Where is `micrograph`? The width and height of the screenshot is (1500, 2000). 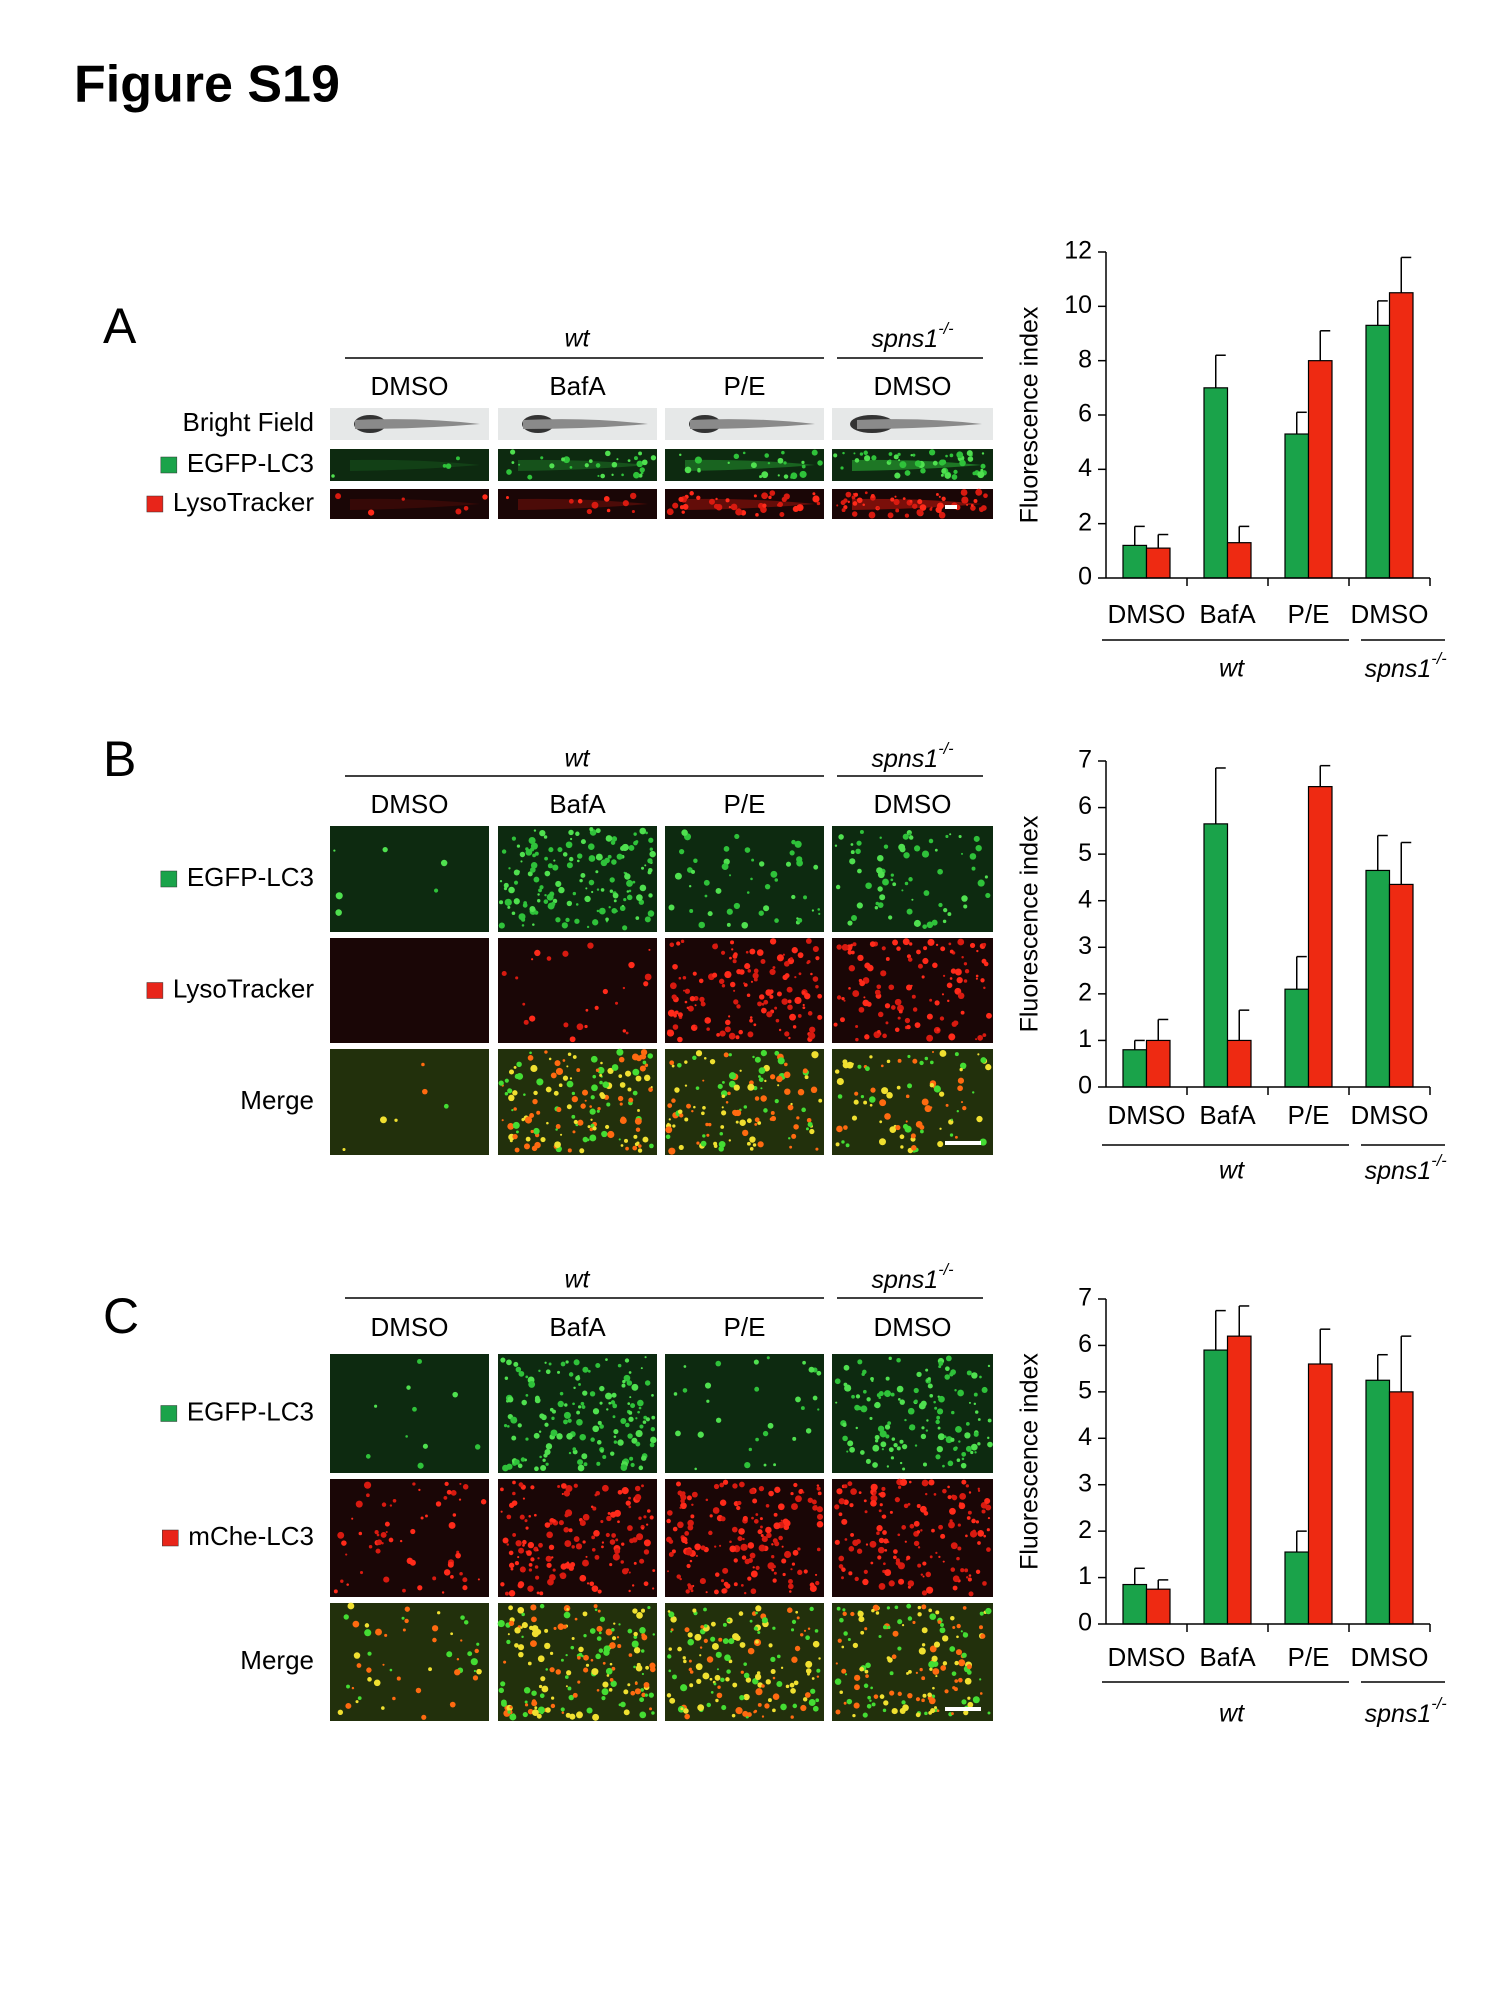
micrograph is located at coordinates (577, 1102).